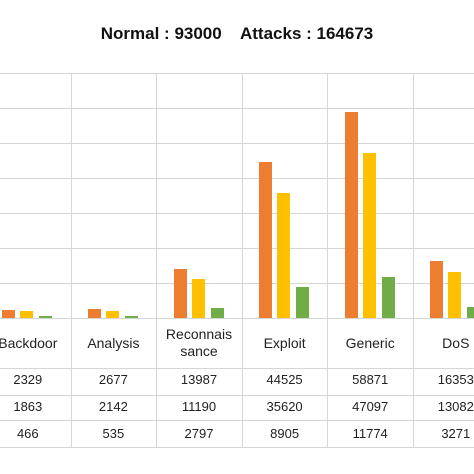 Image resolution: width=474 pixels, height=474 pixels. I want to click on table-cell: 47097, so click(370, 406).